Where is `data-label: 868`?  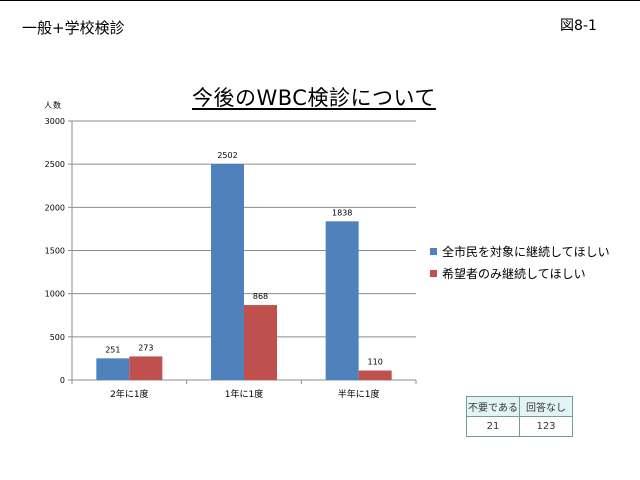
data-label: 868 is located at coordinates (260, 296).